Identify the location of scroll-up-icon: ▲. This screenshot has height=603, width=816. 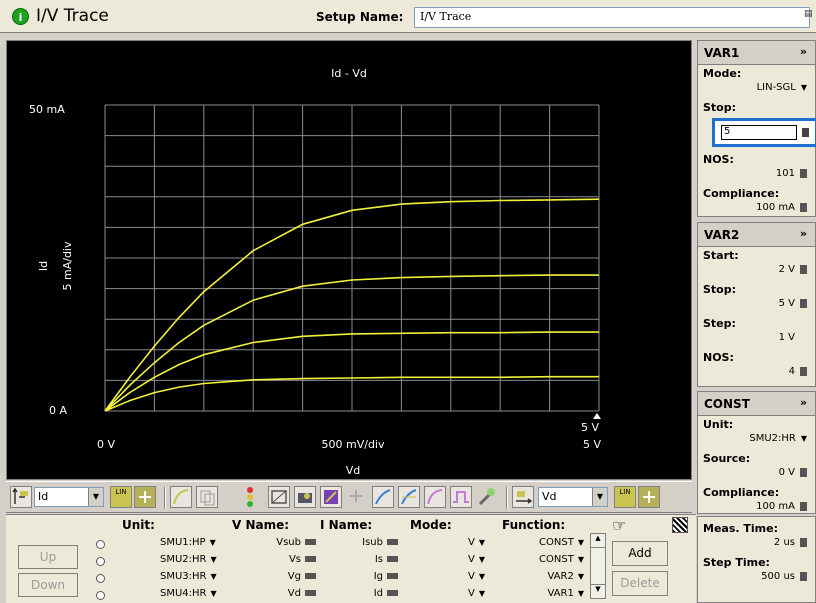
(598, 541).